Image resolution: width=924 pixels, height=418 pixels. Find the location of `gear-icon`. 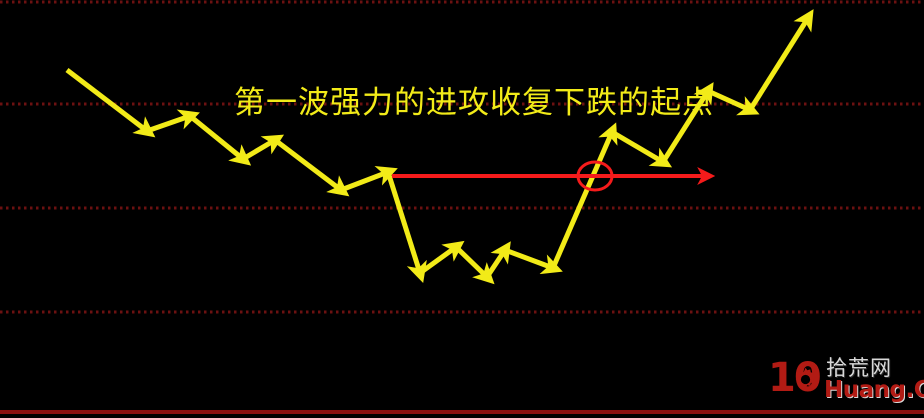

gear-icon is located at coordinates (805, 377).